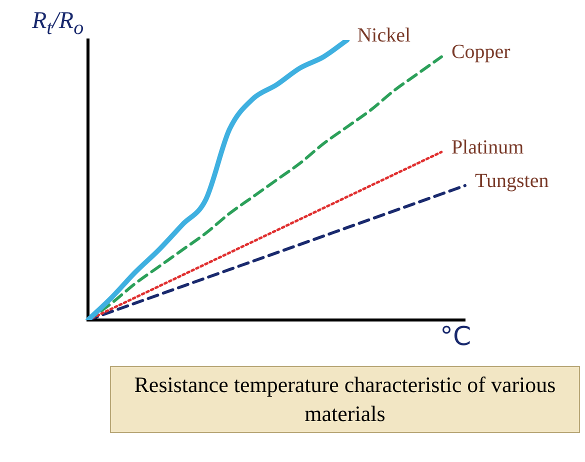  I want to click on x-axis-title: °C, so click(456, 337).